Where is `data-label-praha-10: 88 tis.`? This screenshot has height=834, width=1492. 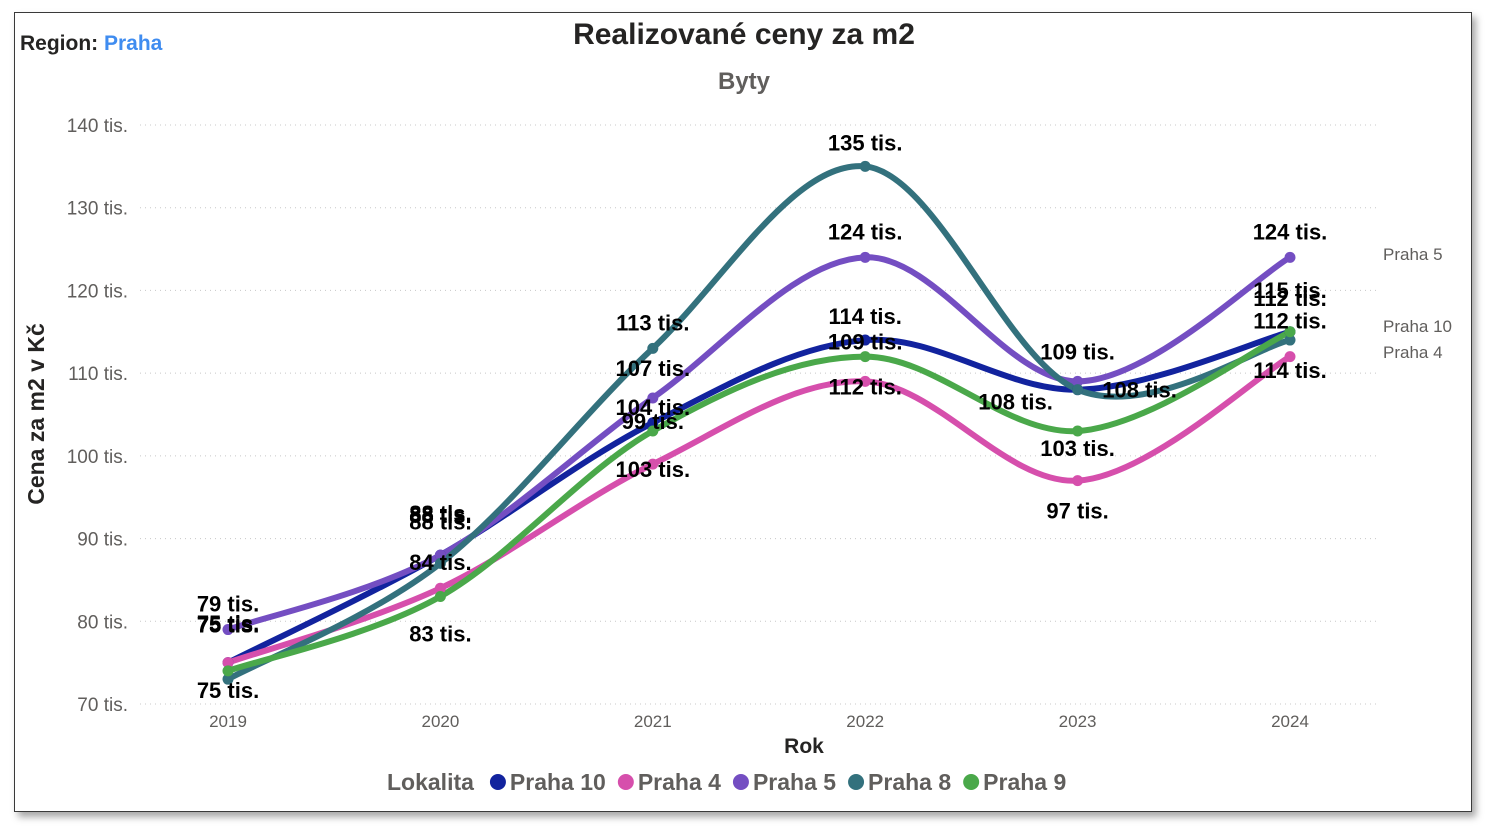
data-label-praha-10: 88 tis. is located at coordinates (440, 515).